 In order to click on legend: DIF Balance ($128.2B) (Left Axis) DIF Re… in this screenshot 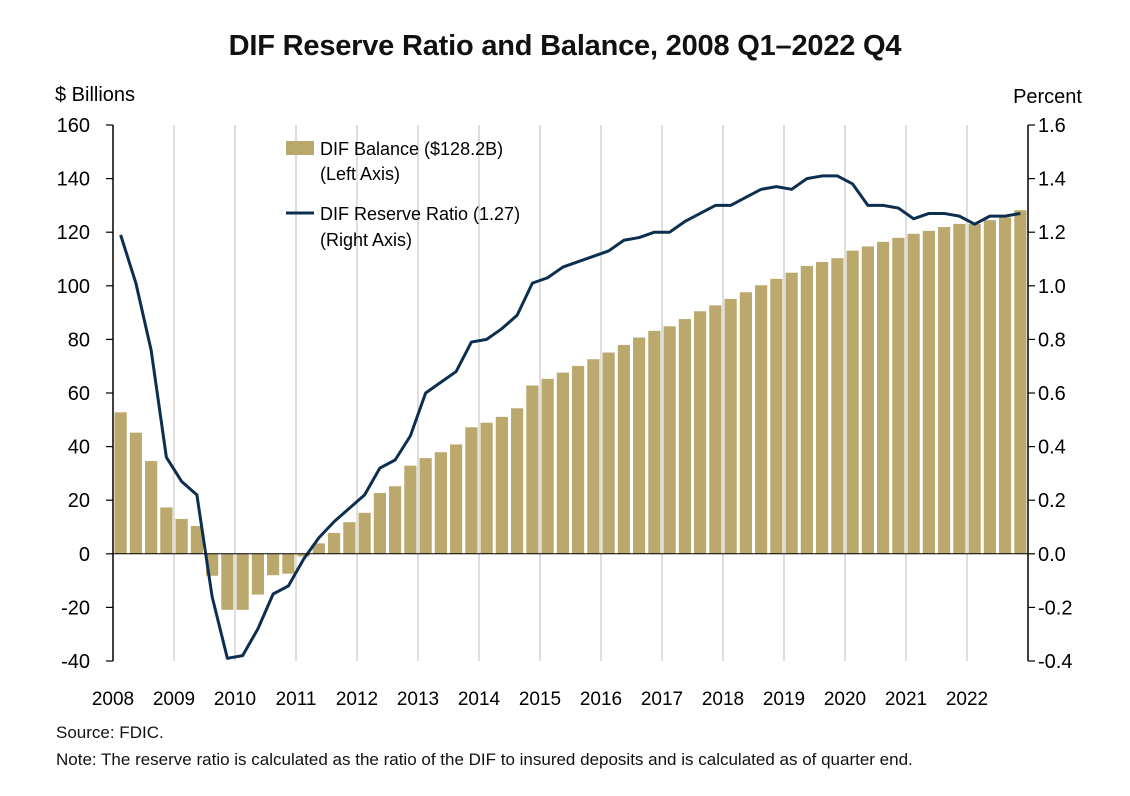, I will do `click(403, 194)`.